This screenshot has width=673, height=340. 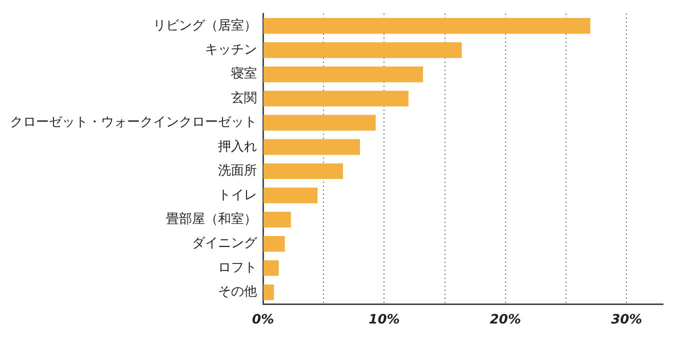 What do you see at coordinates (211, 219) in the screenshot?
I see `y-tick-label: 畳部屋（和室）` at bounding box center [211, 219].